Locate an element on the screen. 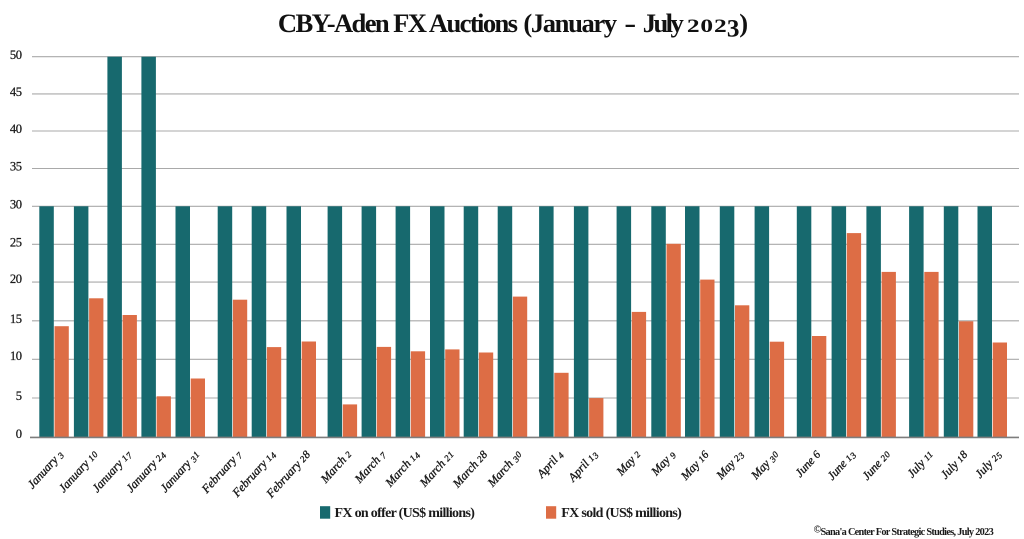 The image size is (1024, 539). svg-text: 20 is located at coordinates (16, 279).